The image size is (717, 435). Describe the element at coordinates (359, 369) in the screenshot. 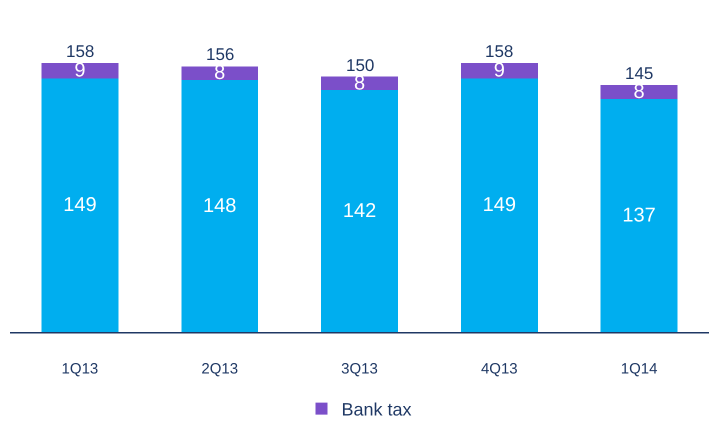

I see `x-tick-label: 3Q13` at that location.